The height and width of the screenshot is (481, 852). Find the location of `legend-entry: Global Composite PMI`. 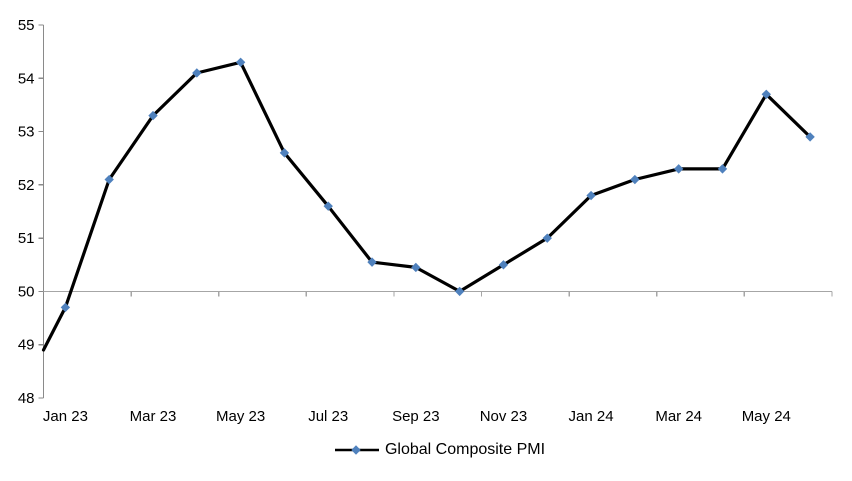

legend-entry: Global Composite PMI is located at coordinates (440, 450).